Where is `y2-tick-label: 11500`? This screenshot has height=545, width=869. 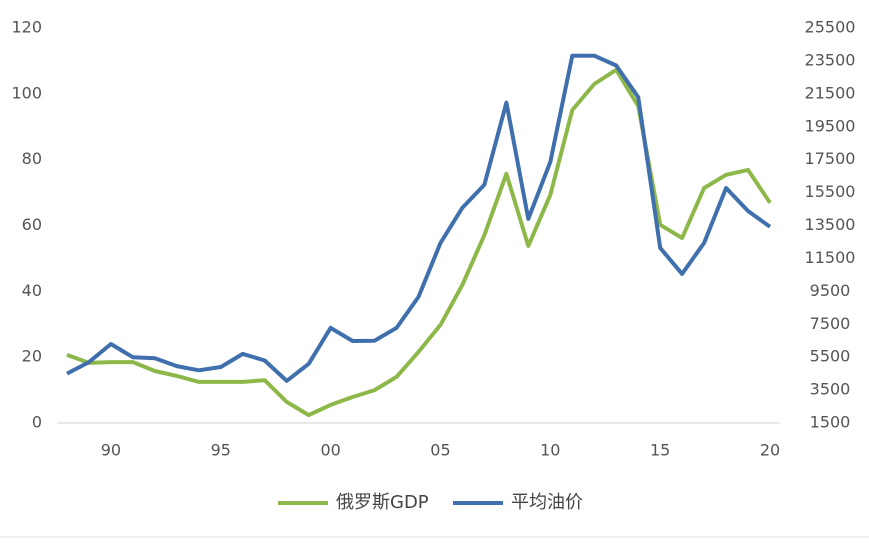 y2-tick-label: 11500 is located at coordinates (830, 257).